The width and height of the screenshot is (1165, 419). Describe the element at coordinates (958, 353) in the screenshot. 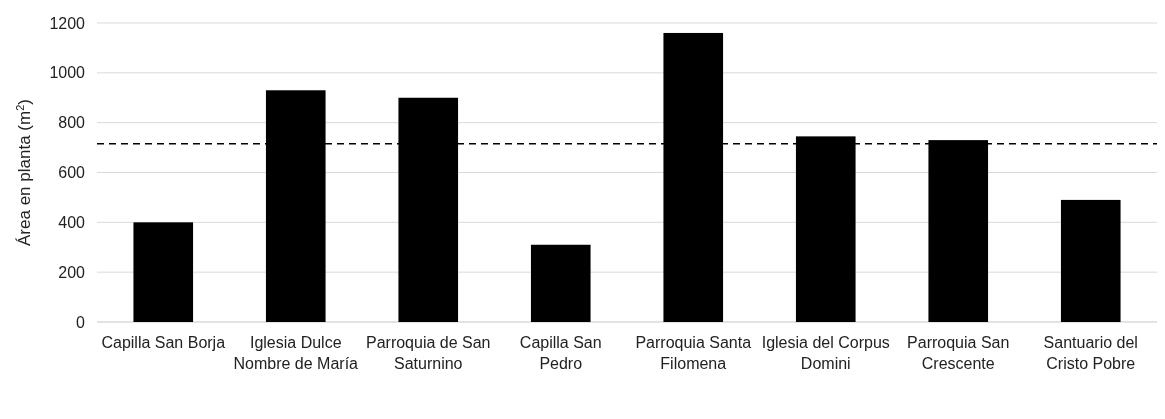

I see `x-tick-label: Parroquia San Crescente` at that location.